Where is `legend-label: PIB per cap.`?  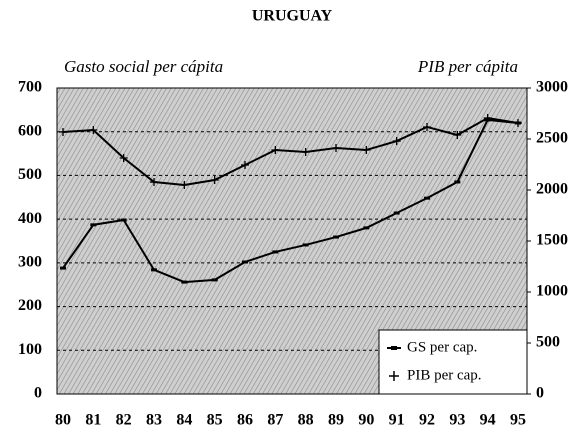
legend-label: PIB per cap. is located at coordinates (444, 375).